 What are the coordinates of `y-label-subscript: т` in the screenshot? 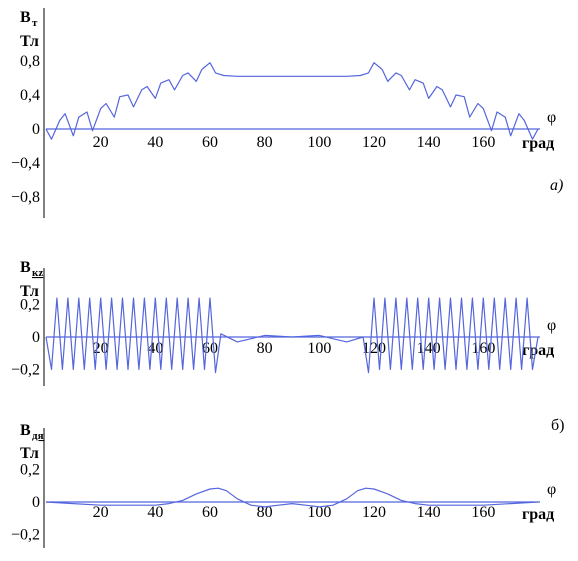 It's located at (35, 23).